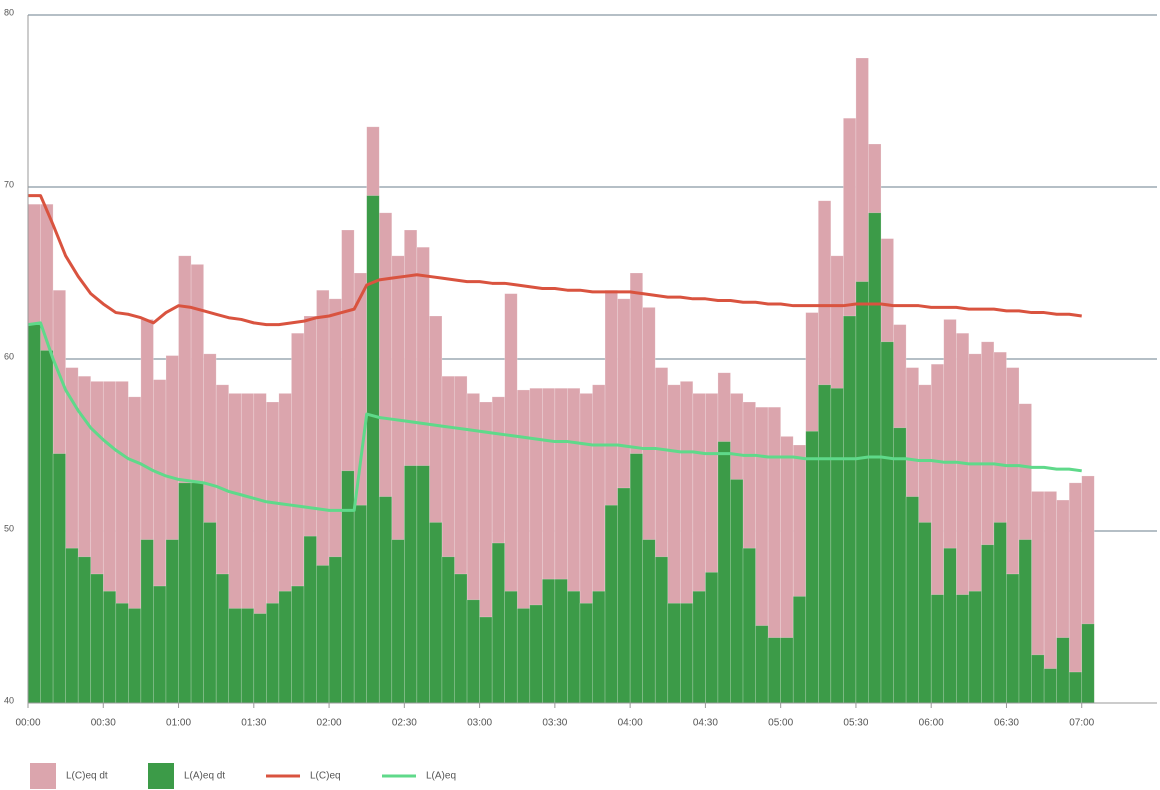  Describe the element at coordinates (9, 700) in the screenshot. I see `y-tick-label: 40` at that location.